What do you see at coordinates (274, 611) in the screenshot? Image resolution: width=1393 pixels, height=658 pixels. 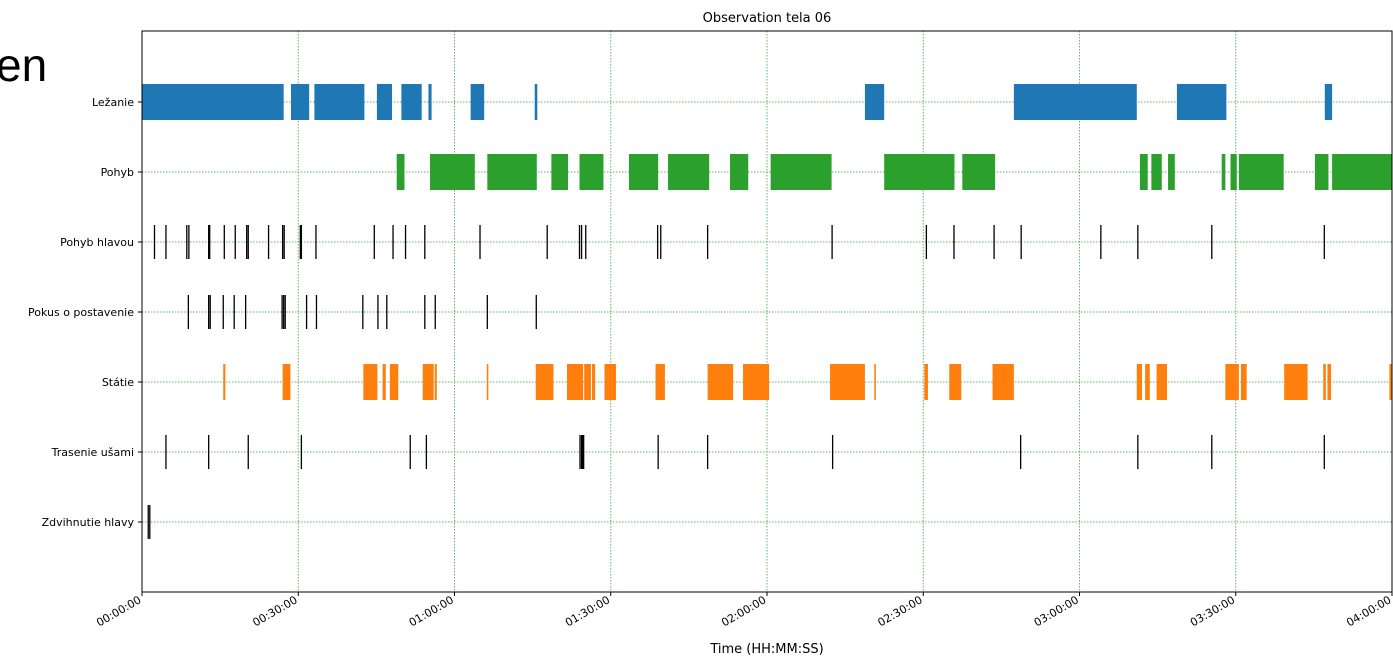 I see `x-tick-label: 00:30:00` at bounding box center [274, 611].